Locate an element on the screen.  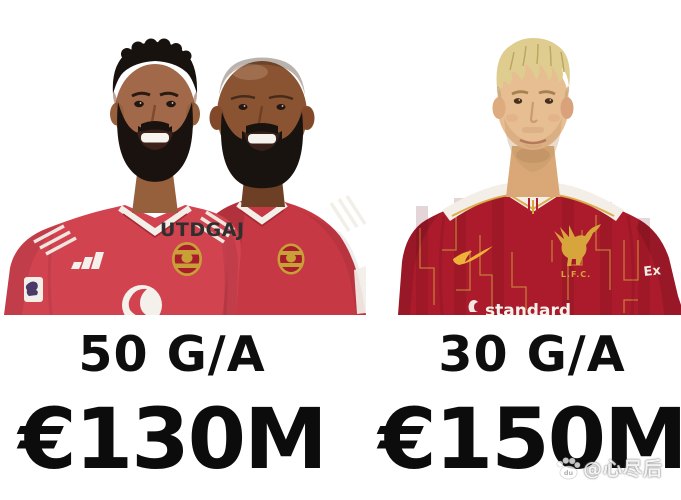
jersey-pattern-lines is located at coordinates (529, 264).